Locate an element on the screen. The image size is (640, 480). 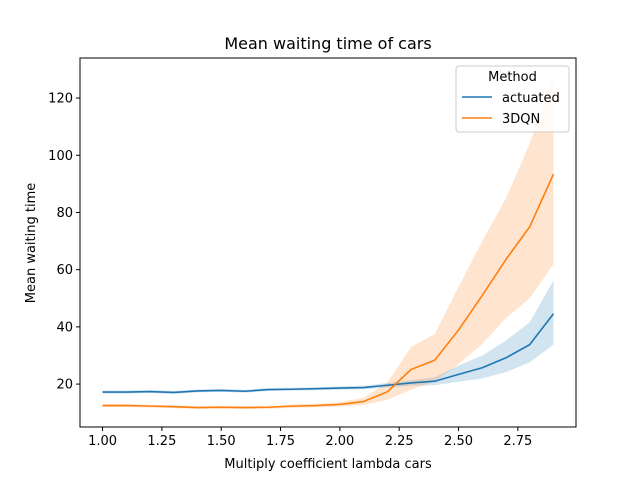
series-line-actuated is located at coordinates (328, 353).